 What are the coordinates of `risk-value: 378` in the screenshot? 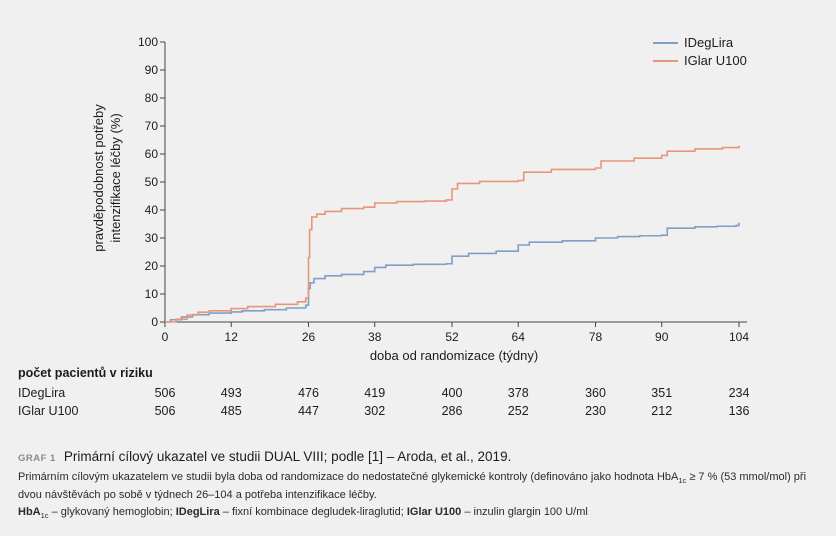 It's located at (518, 393).